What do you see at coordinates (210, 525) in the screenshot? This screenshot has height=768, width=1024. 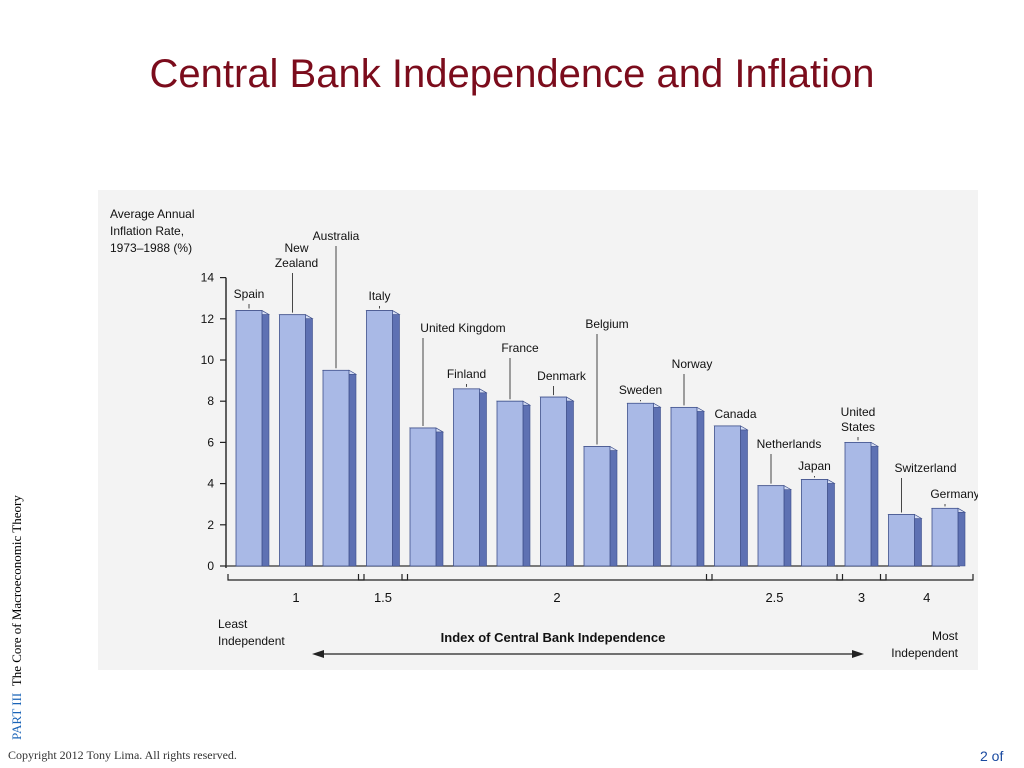 I see `y-tick-label: 2` at bounding box center [210, 525].